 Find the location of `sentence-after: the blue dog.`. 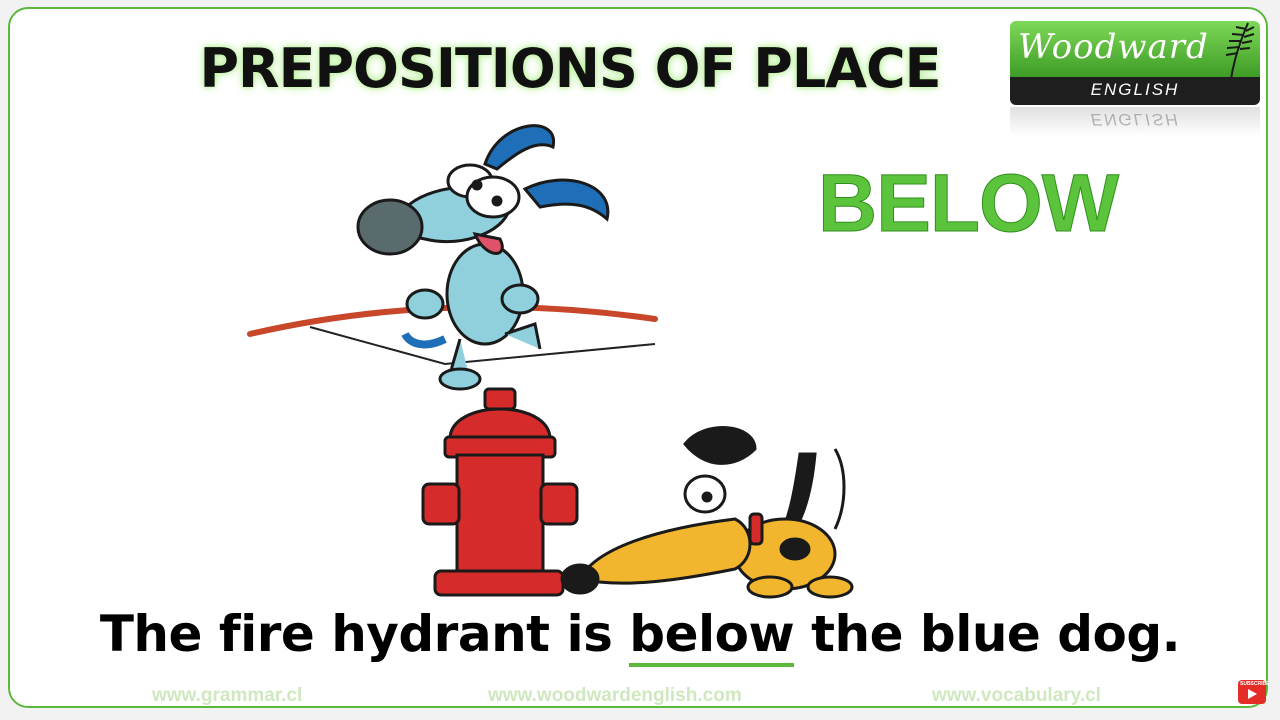

sentence-after: the blue dog. is located at coordinates (987, 634).